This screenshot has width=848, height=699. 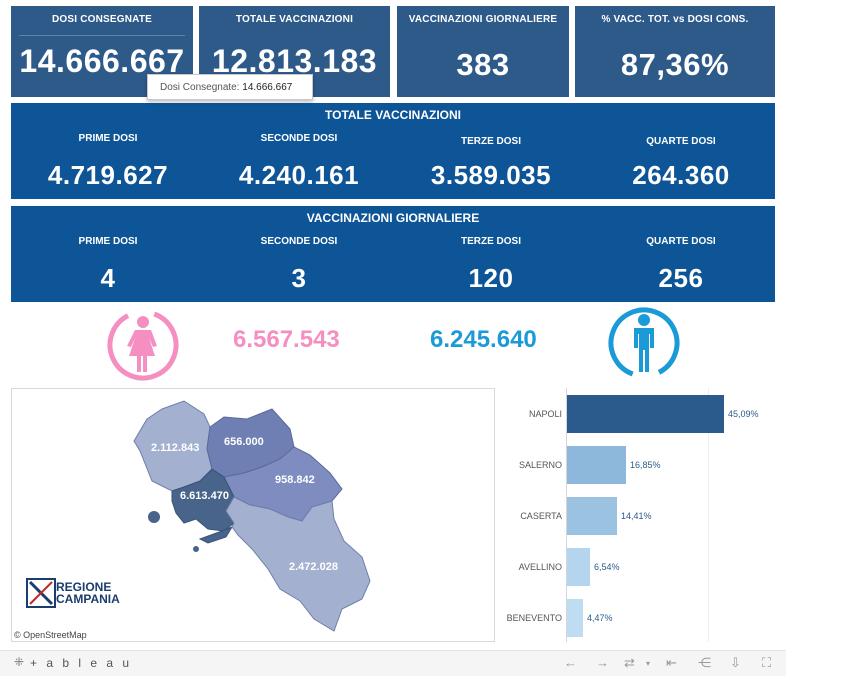 I want to click on download-icon: ⇩, so click(x=735, y=662).